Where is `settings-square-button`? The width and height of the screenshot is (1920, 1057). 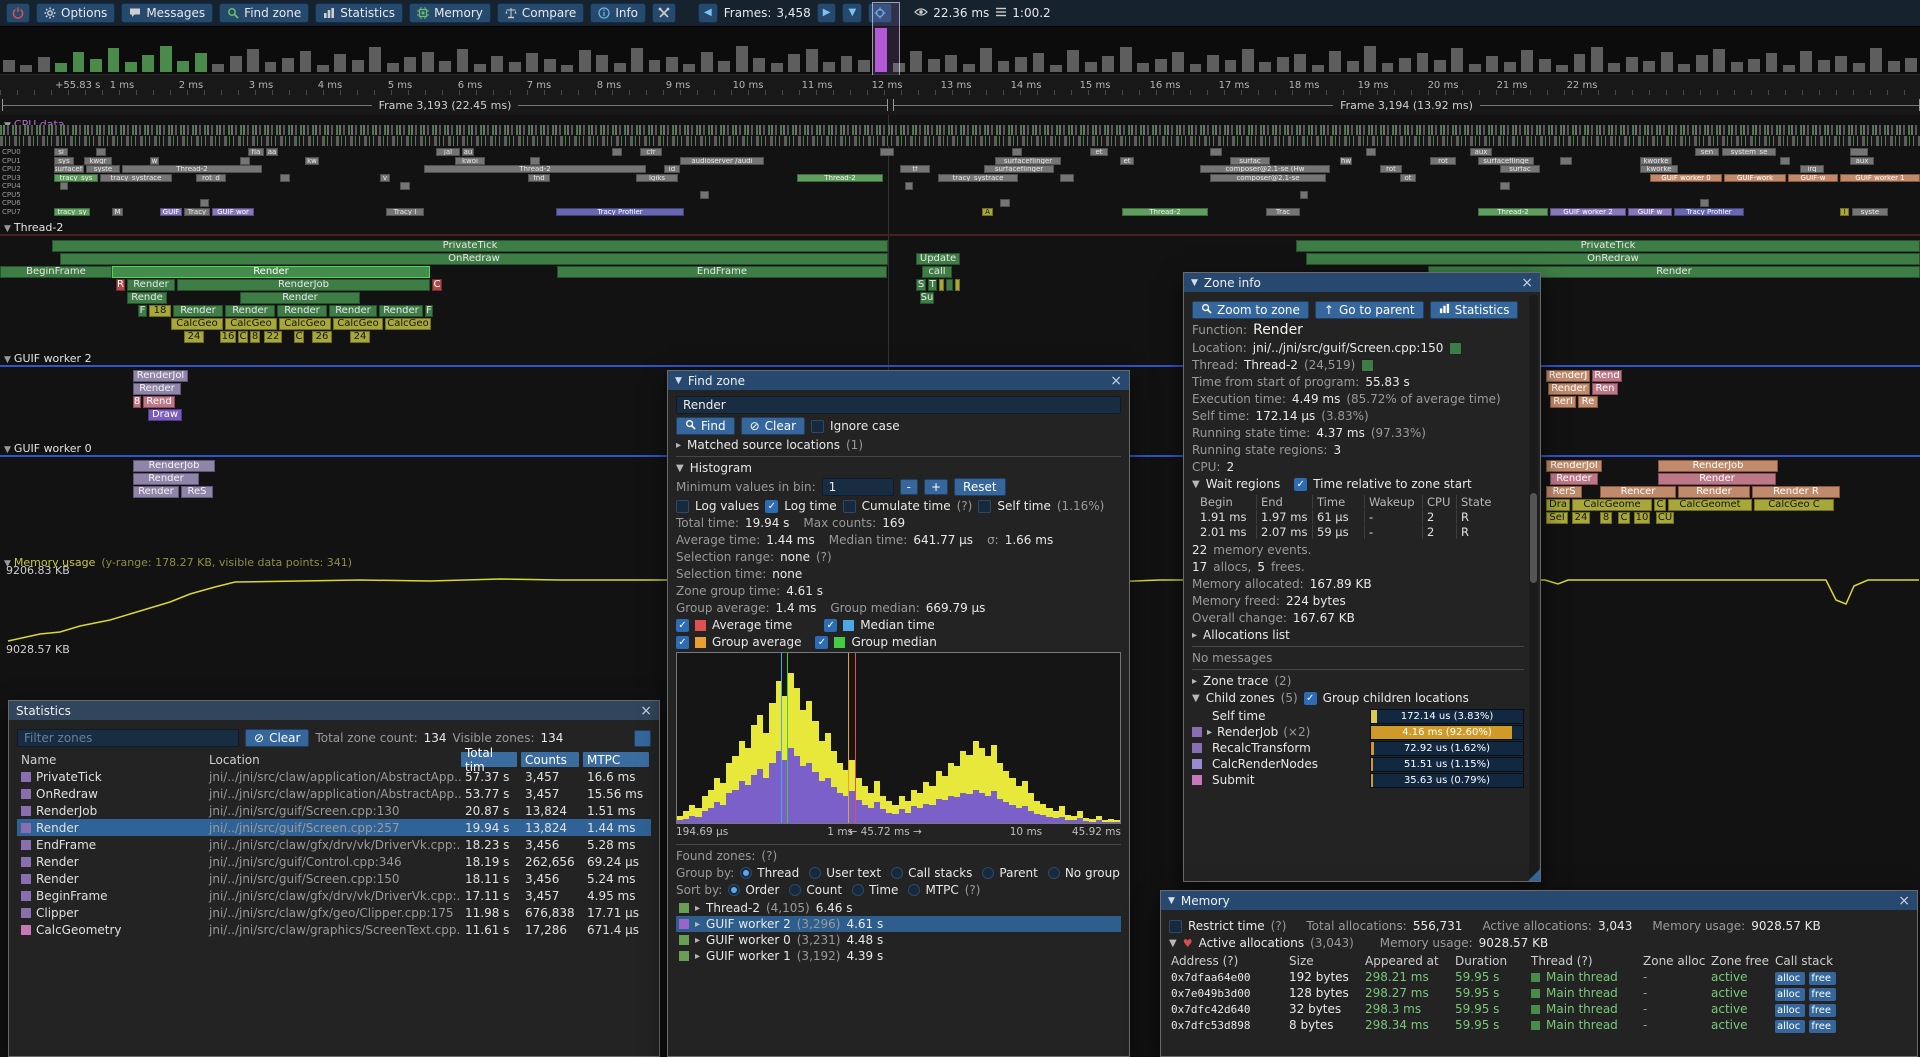
settings-square-button is located at coordinates (642, 738).